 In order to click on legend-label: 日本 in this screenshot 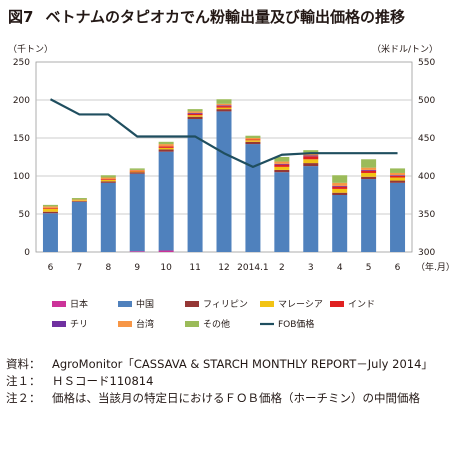, I will do `click(79, 304)`.